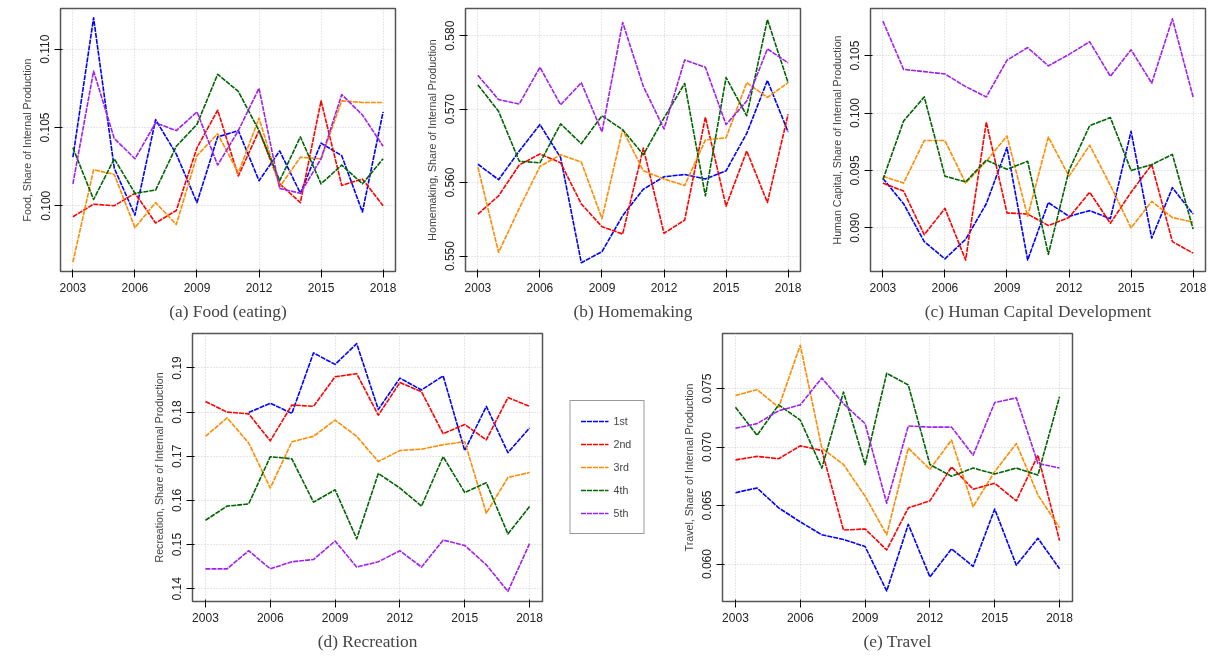 Image resolution: width=1225 pixels, height=668 pixels. What do you see at coordinates (450, 35) in the screenshot?
I see `y-tick-label: 0.580` at bounding box center [450, 35].